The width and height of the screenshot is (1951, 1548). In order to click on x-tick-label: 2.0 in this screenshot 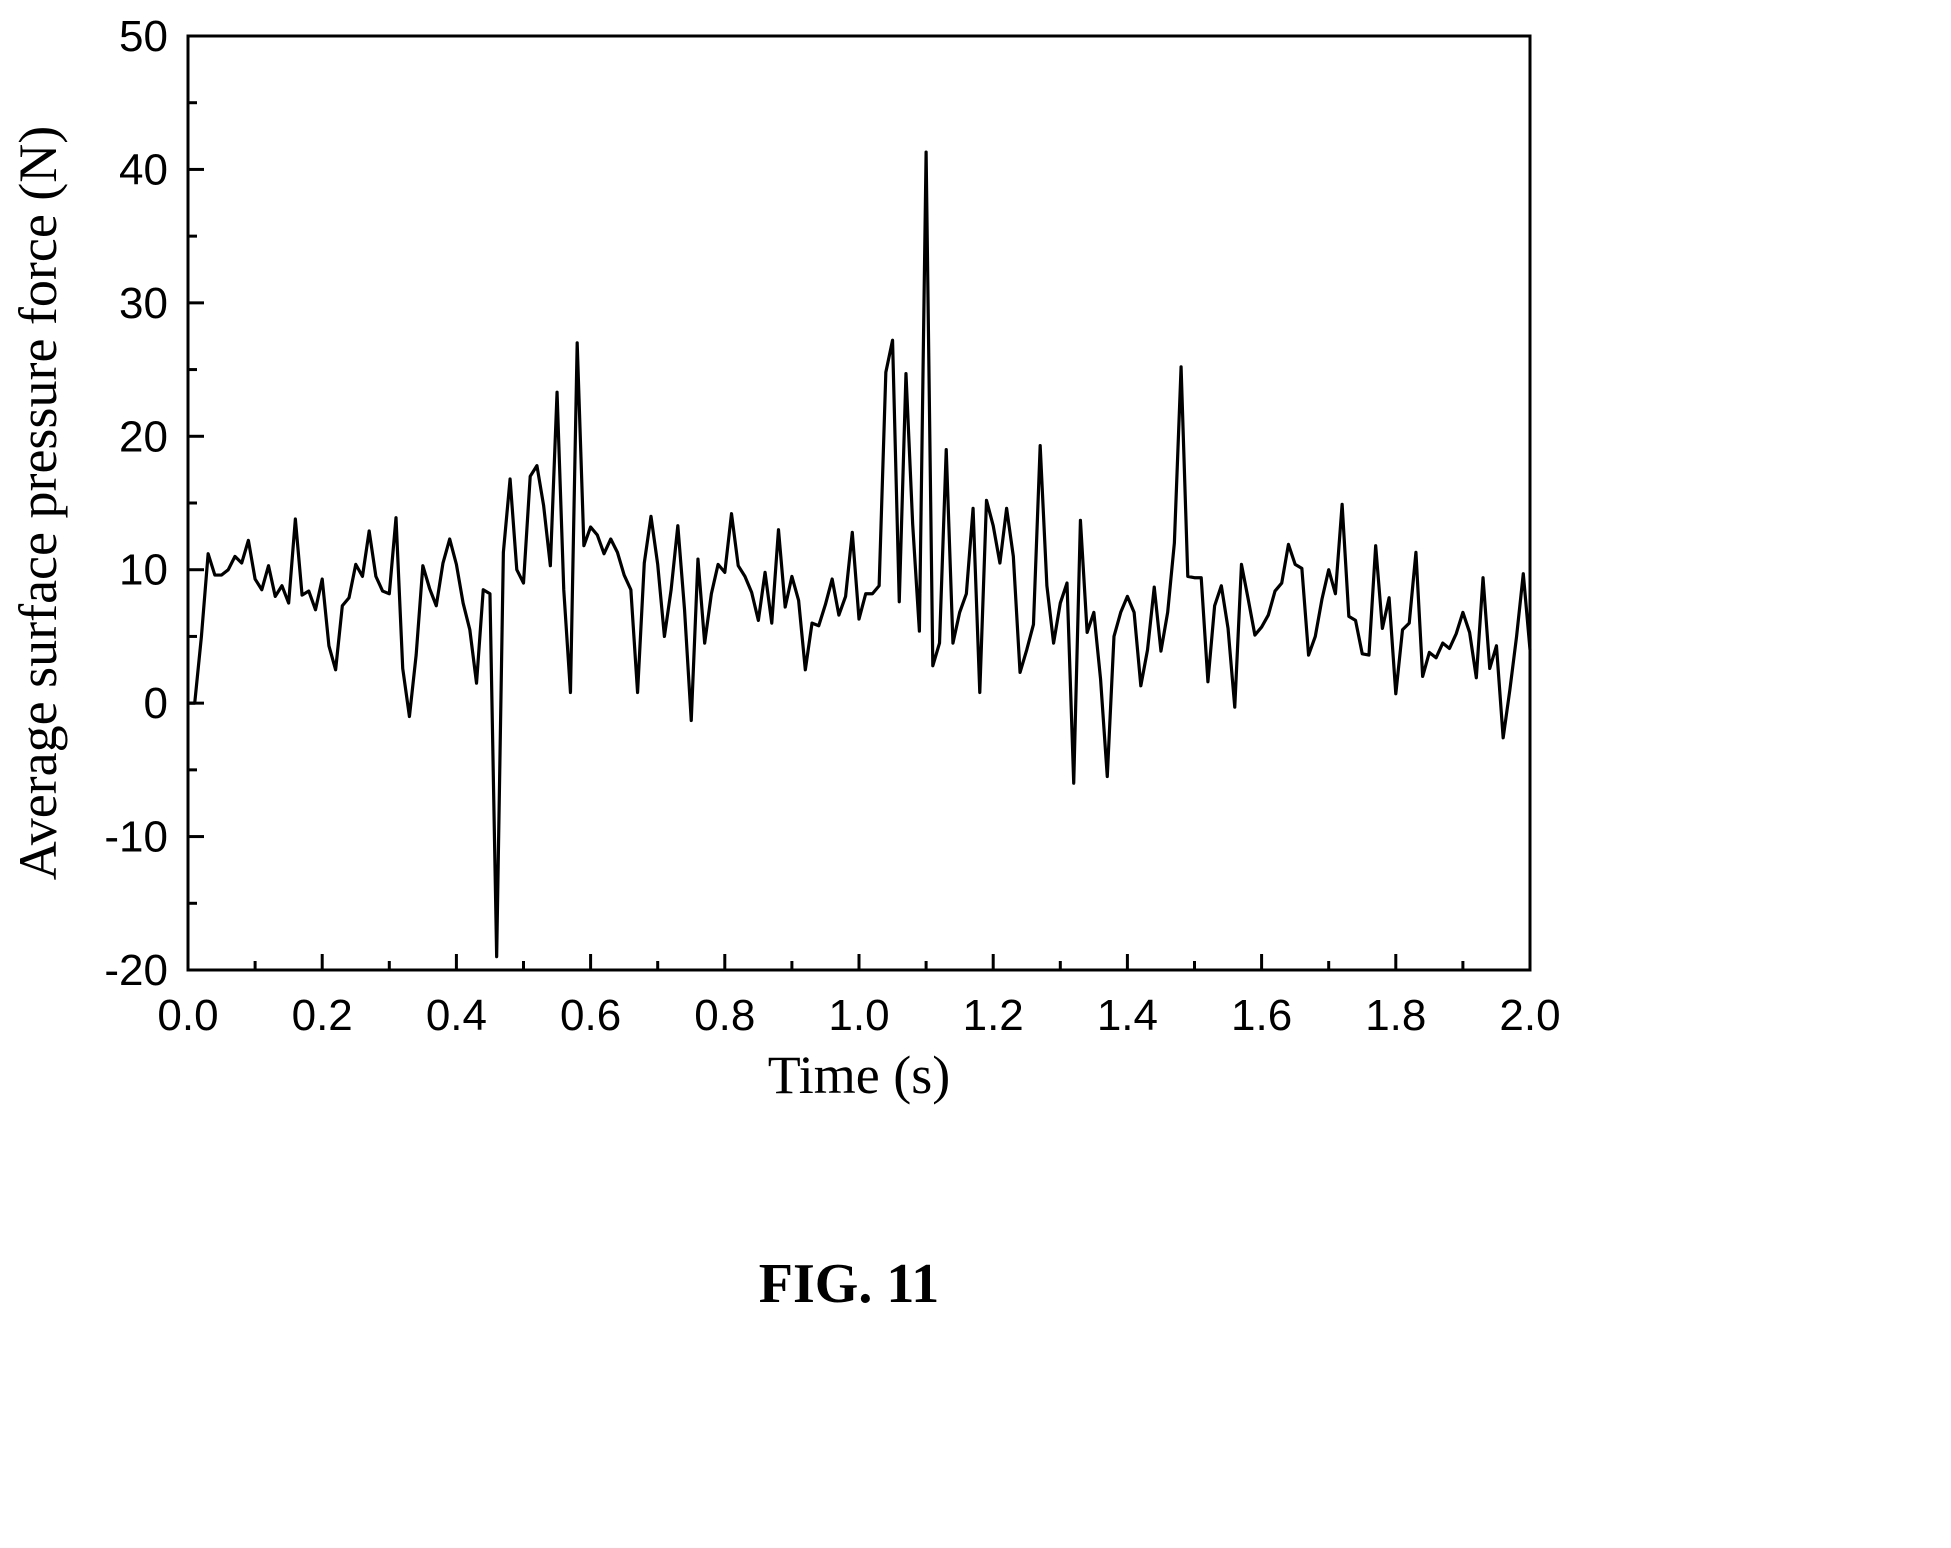, I will do `click(1529, 1015)`.